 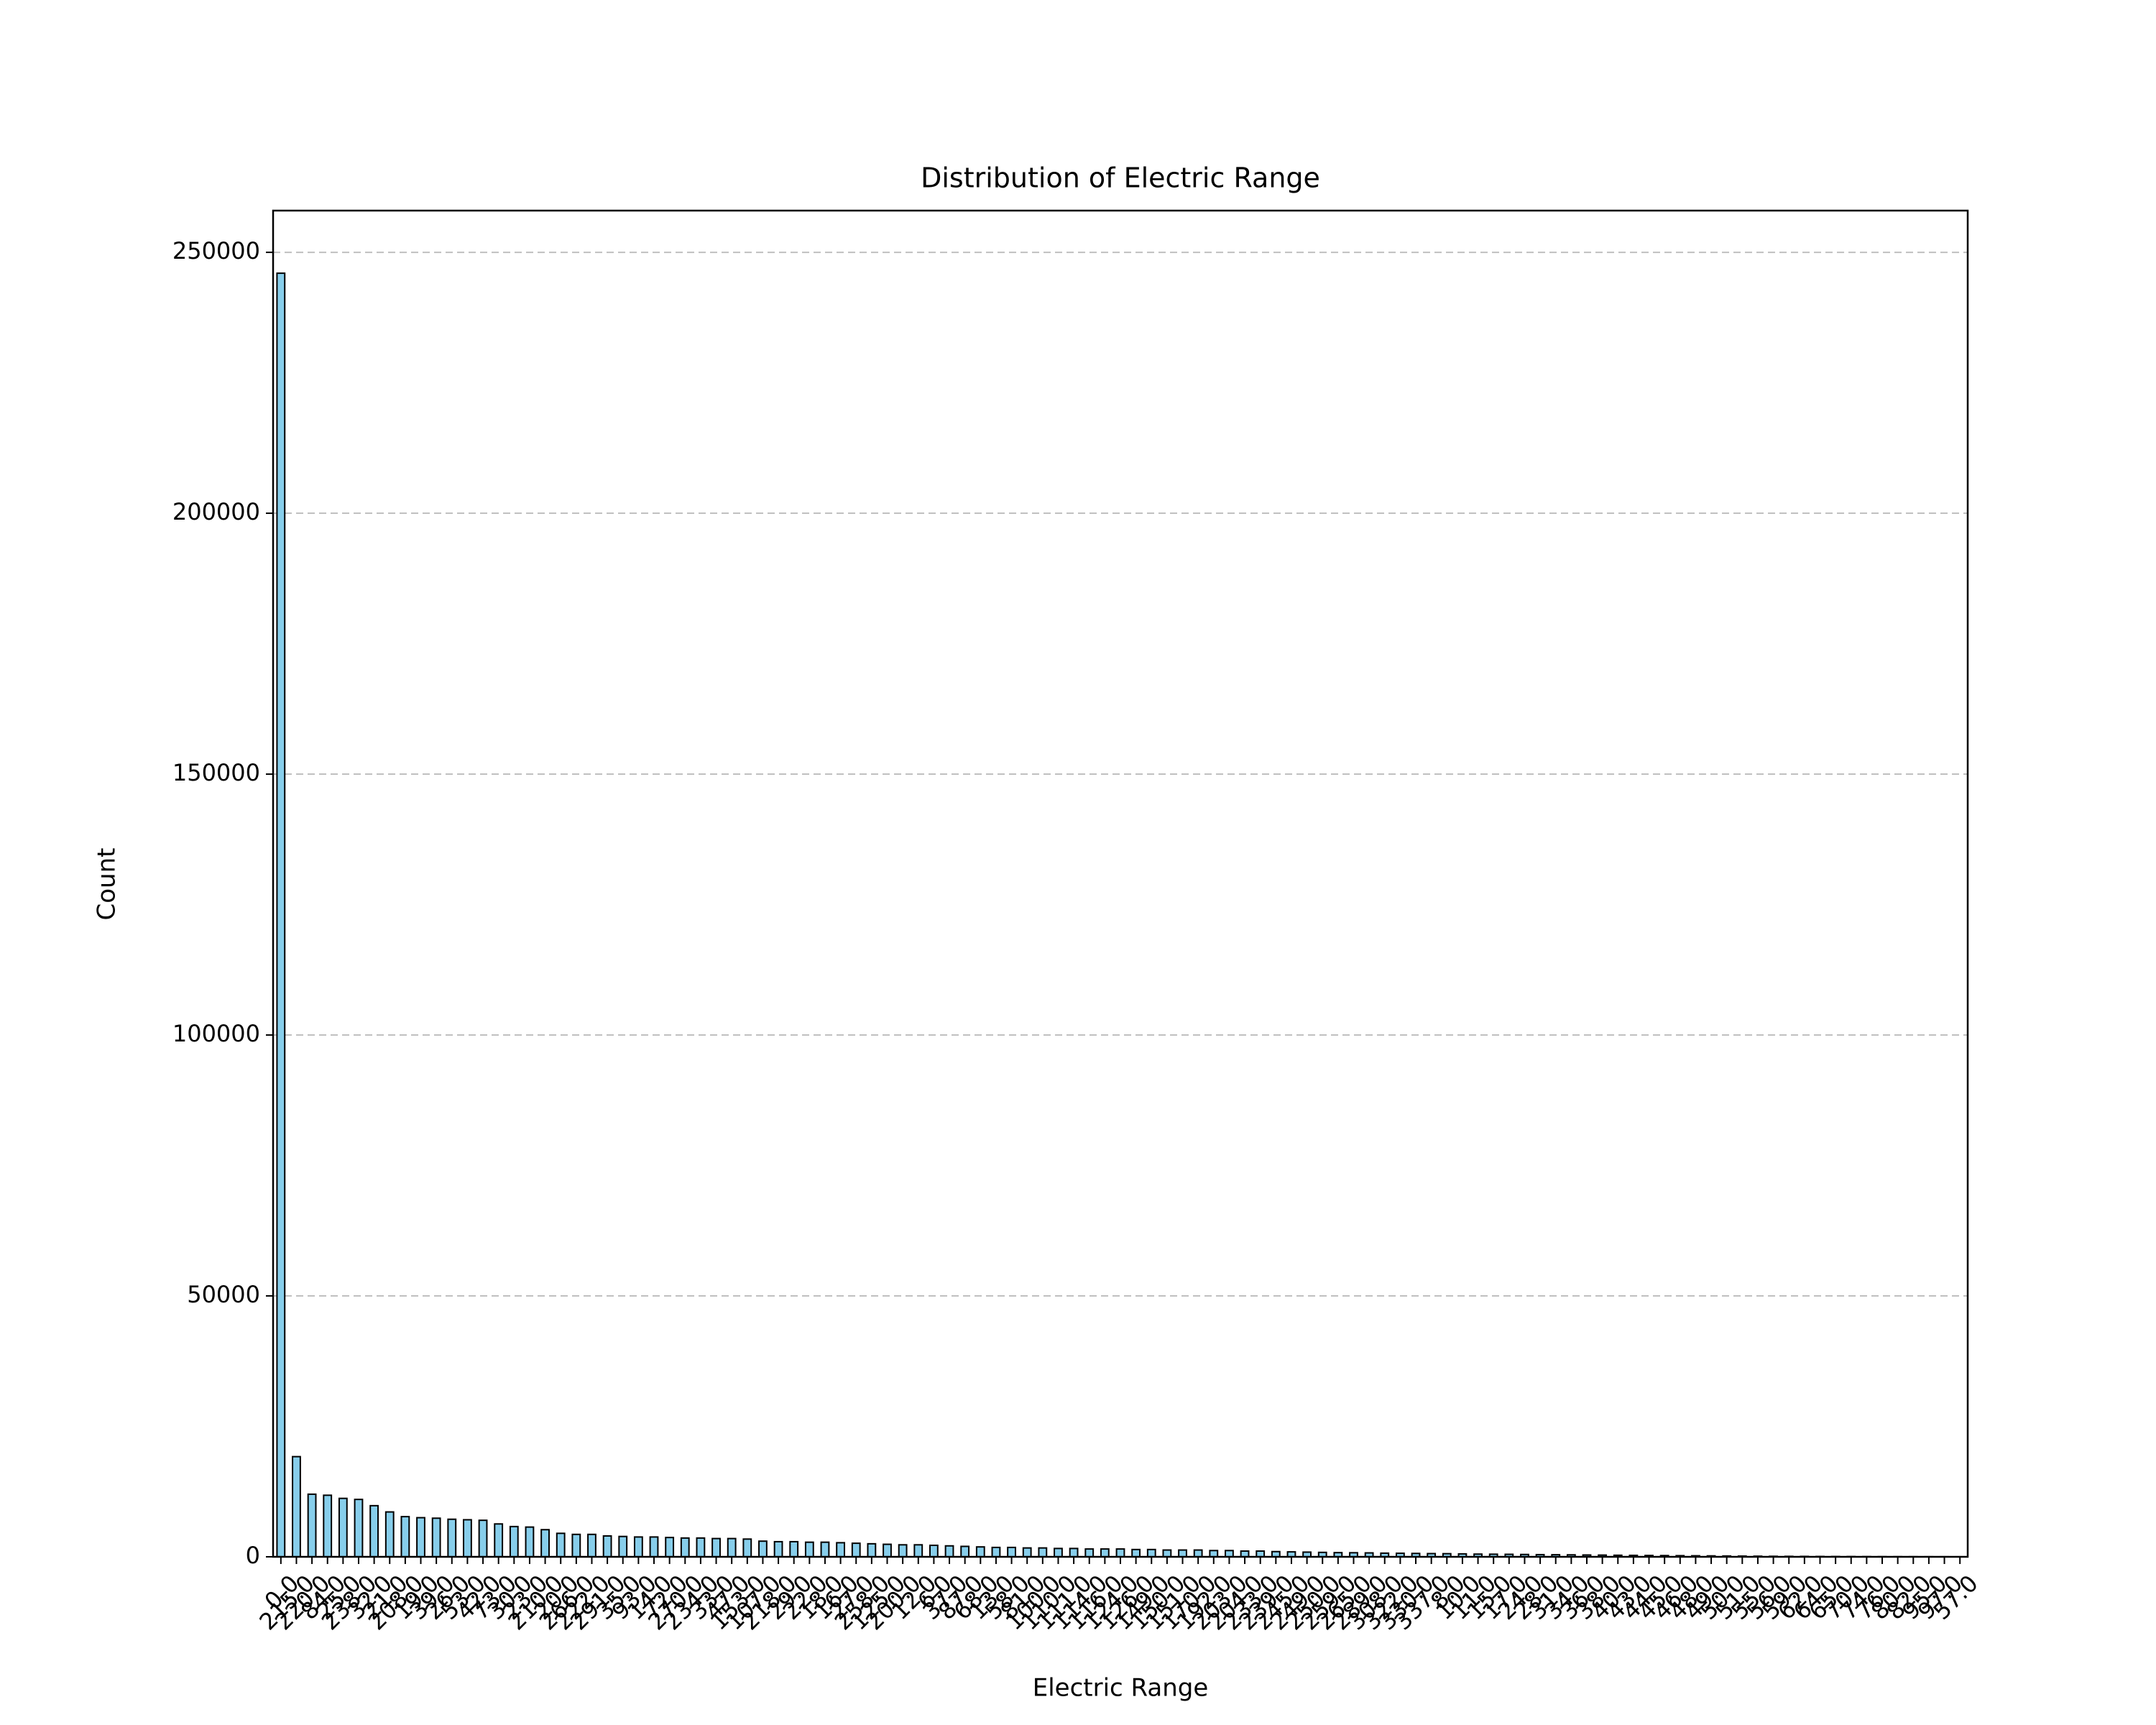 What do you see at coordinates (216, 250) in the screenshot?
I see `y-tick-label: 250000` at bounding box center [216, 250].